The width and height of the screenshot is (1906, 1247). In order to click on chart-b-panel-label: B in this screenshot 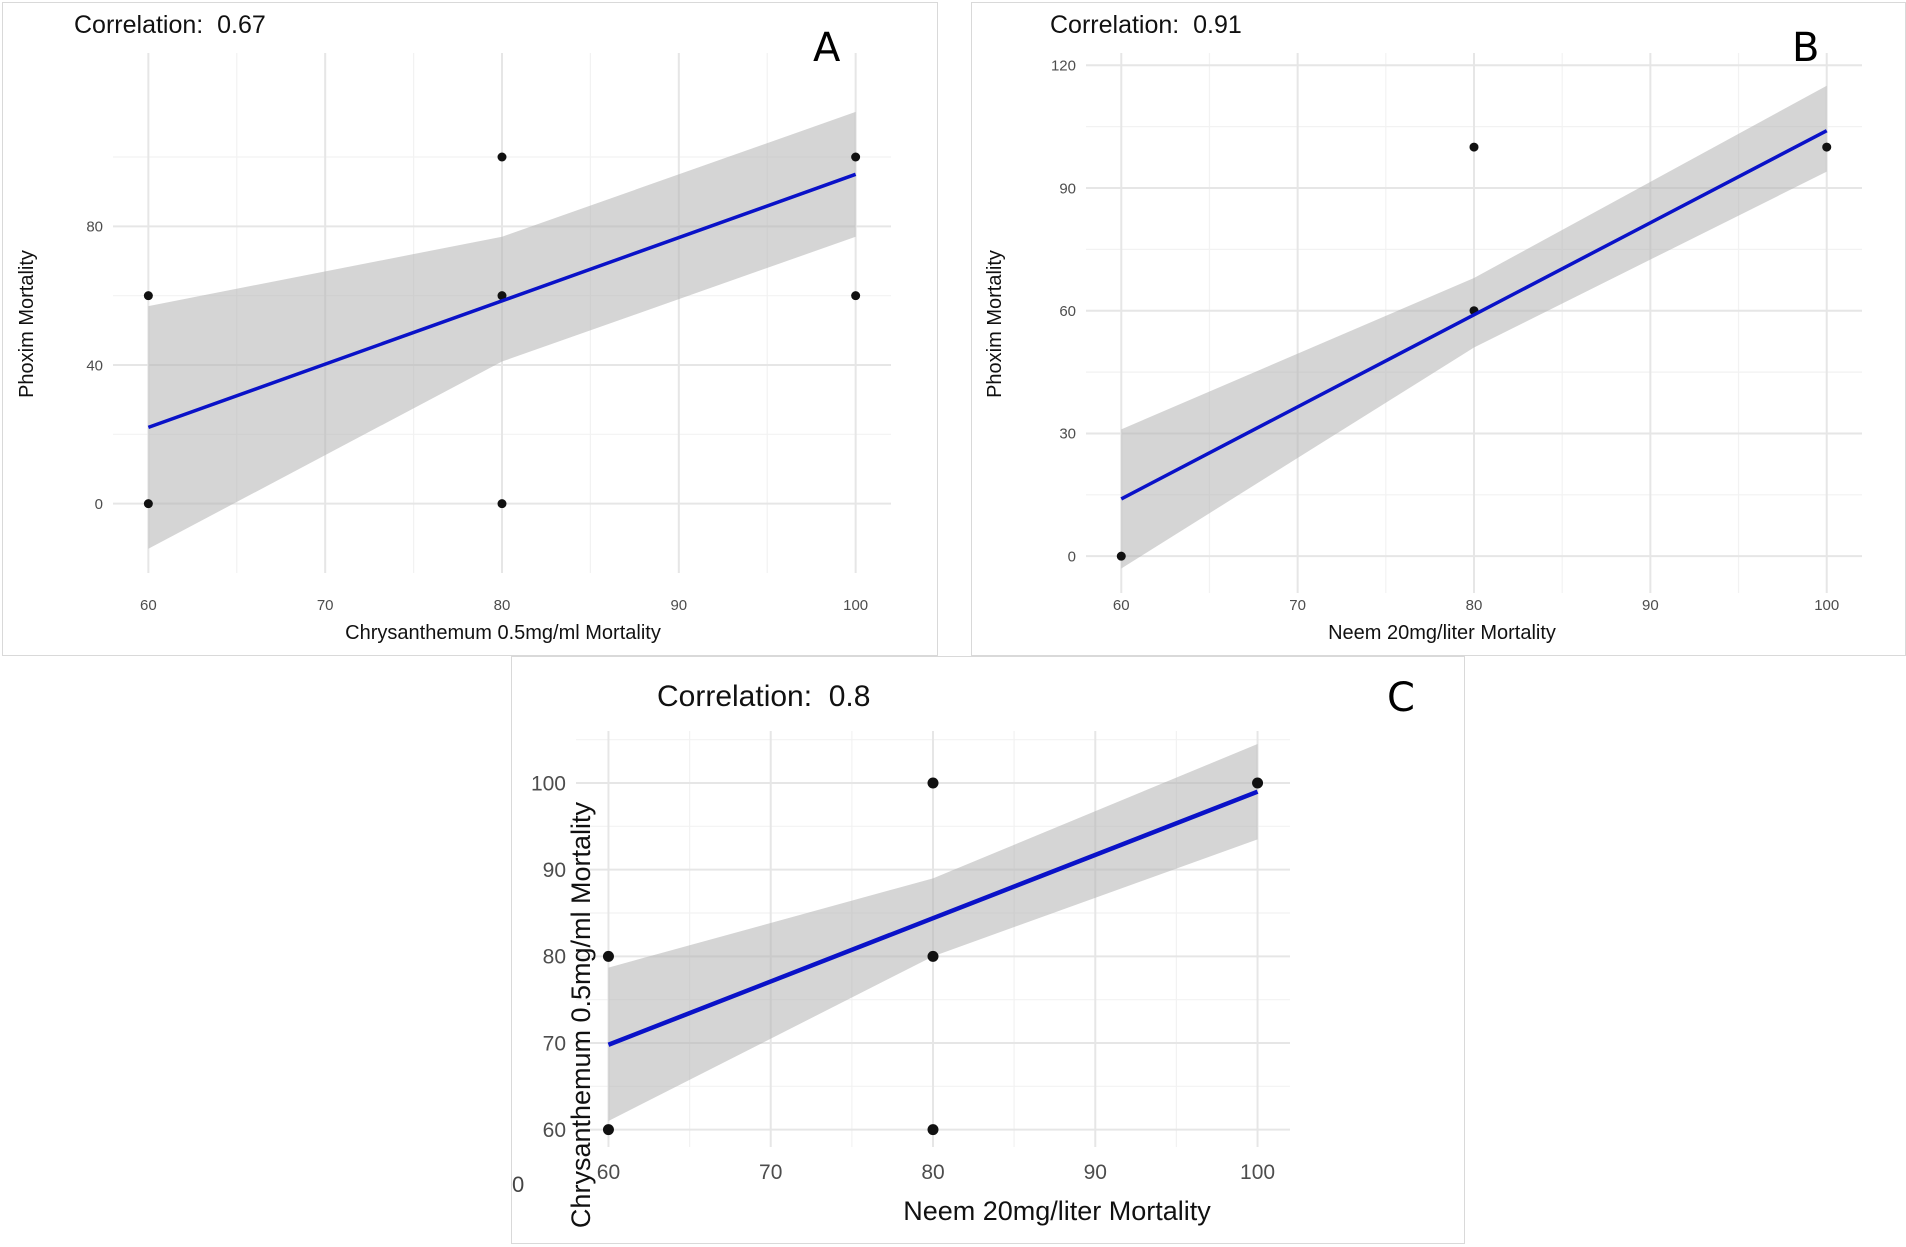, I will do `click(1806, 48)`.